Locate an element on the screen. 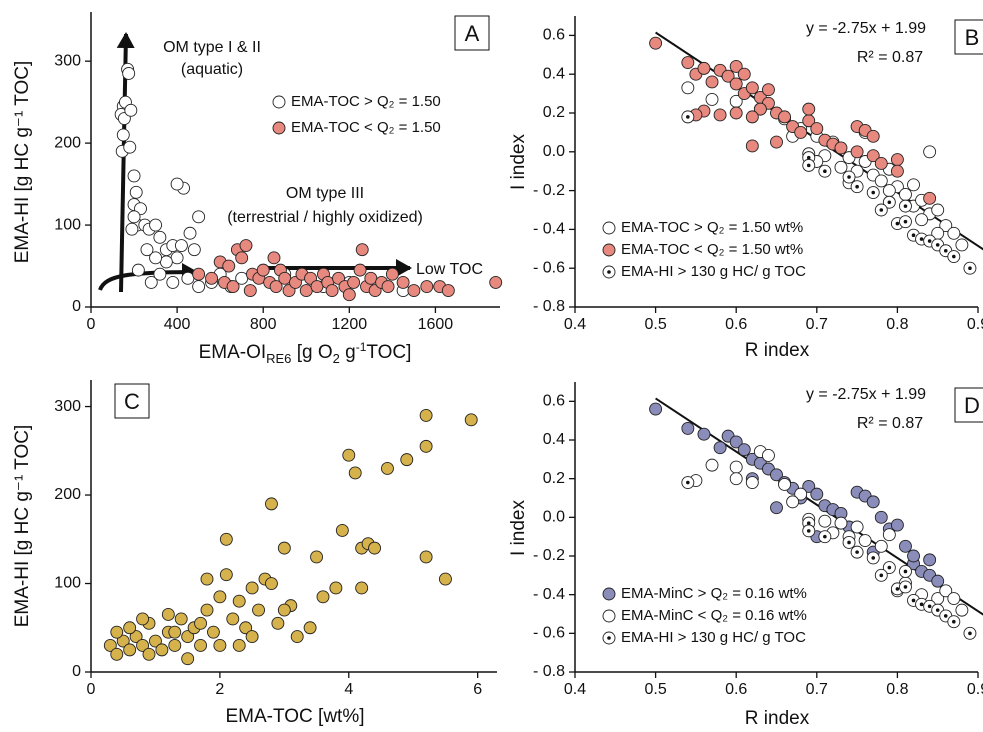 The height and width of the screenshot is (732, 983). y-tick-label: 100 is located at coordinates (67, 583).